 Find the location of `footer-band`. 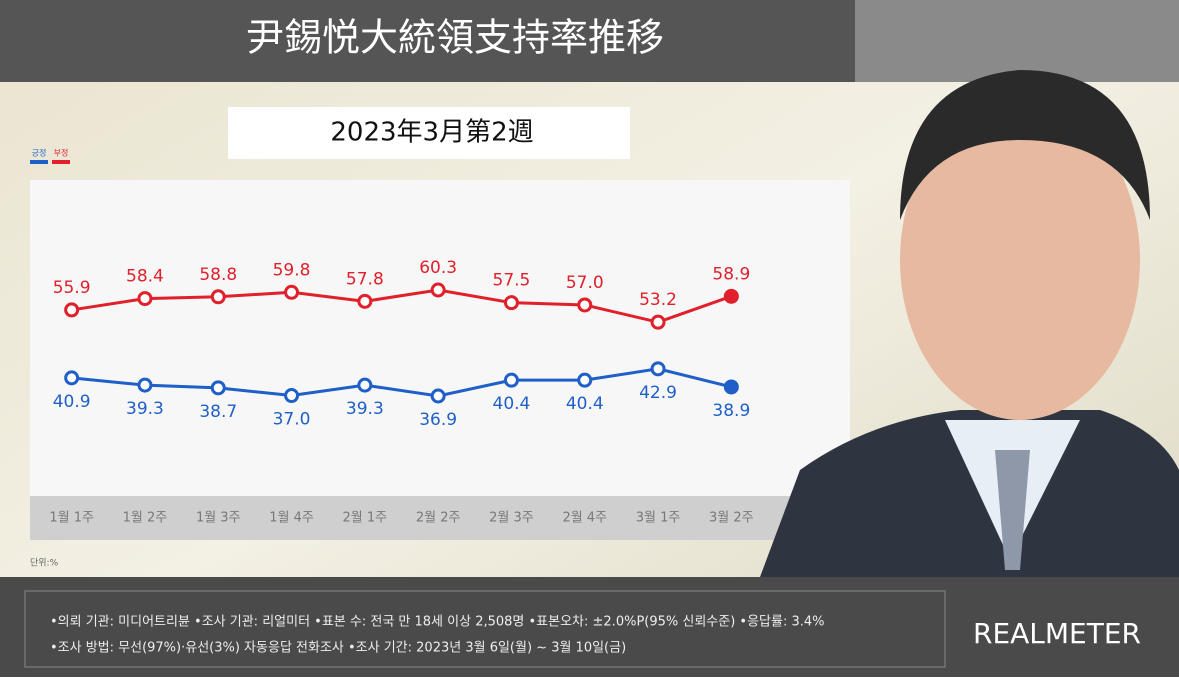

footer-band is located at coordinates (589, 627).